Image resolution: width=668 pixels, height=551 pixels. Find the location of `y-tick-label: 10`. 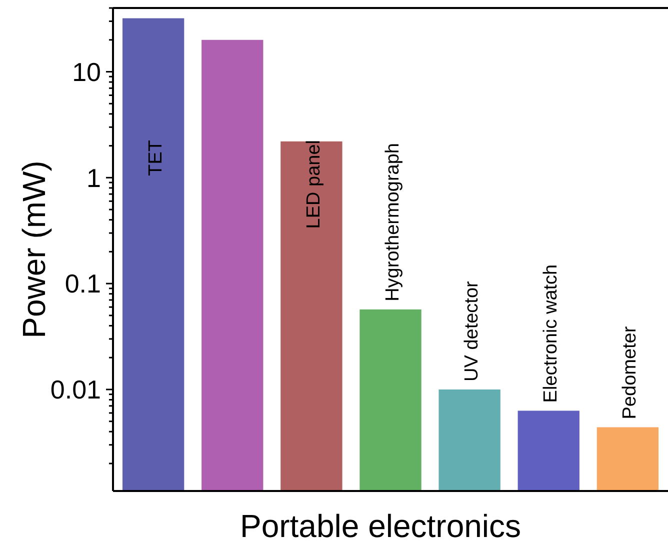

y-tick-label: 10 is located at coordinates (86, 71).